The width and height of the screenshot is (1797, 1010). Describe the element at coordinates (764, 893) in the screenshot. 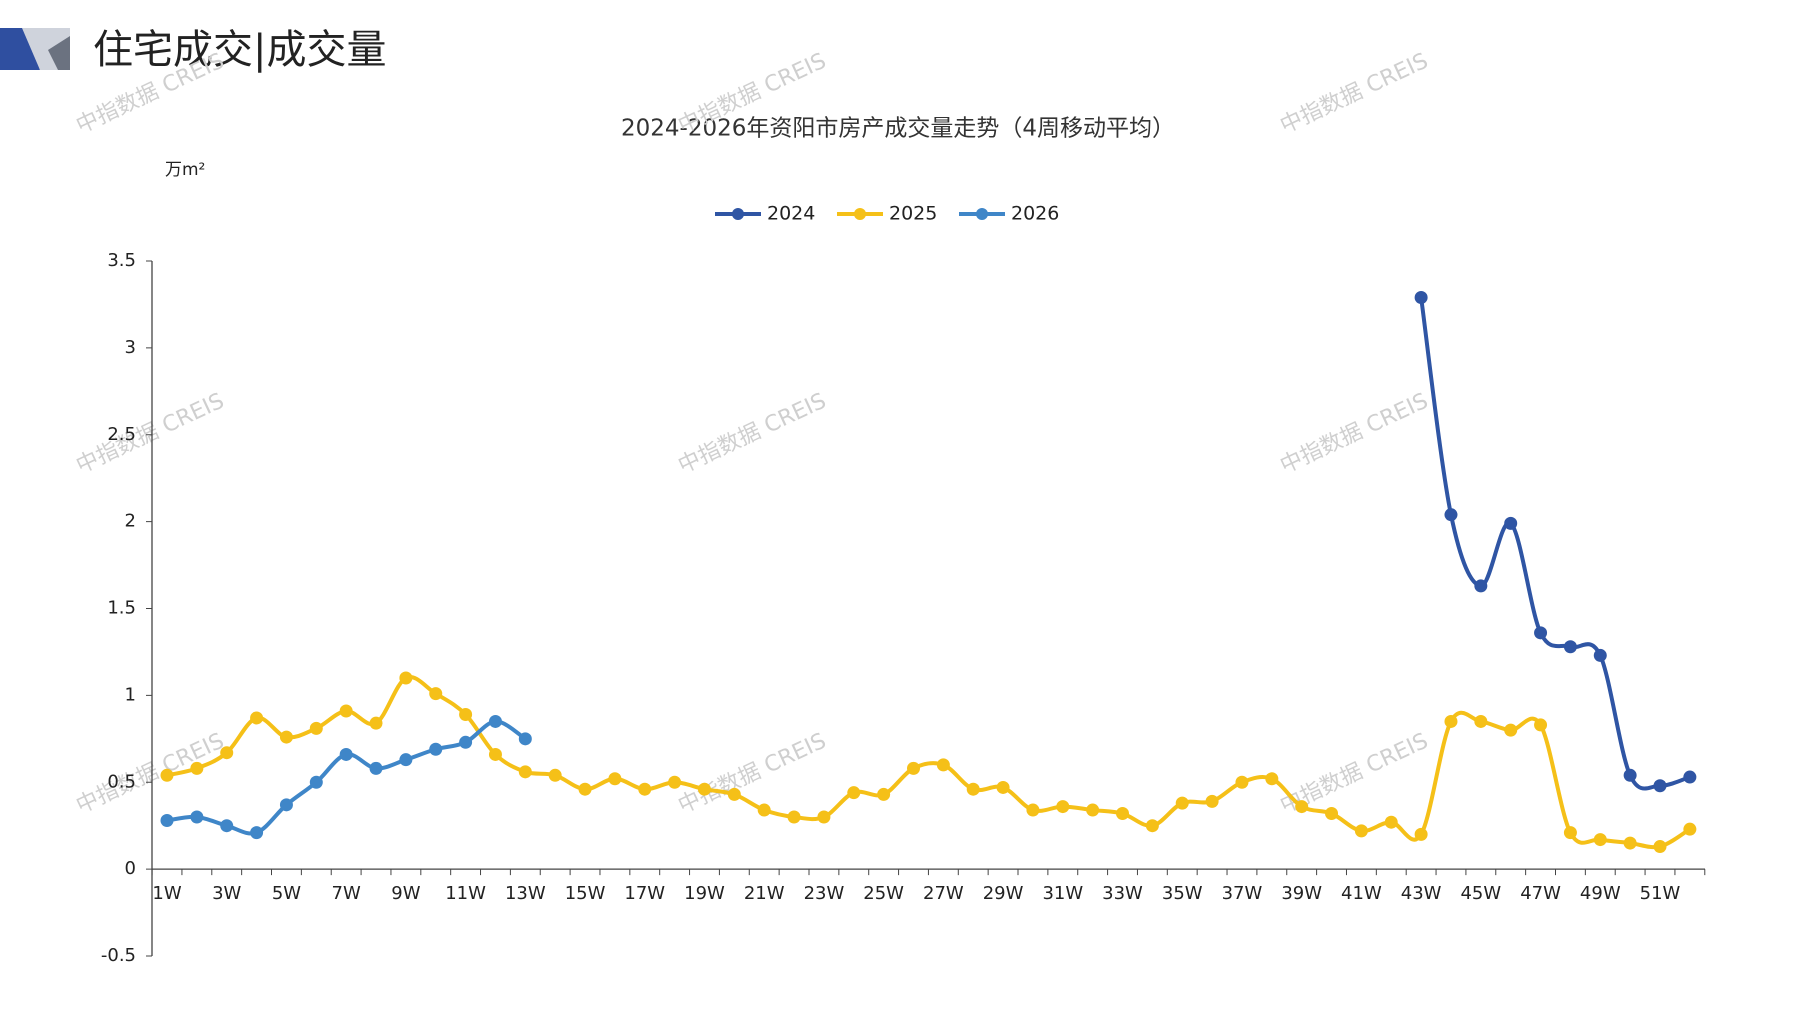

I see `x-tick-label: 21W` at that location.